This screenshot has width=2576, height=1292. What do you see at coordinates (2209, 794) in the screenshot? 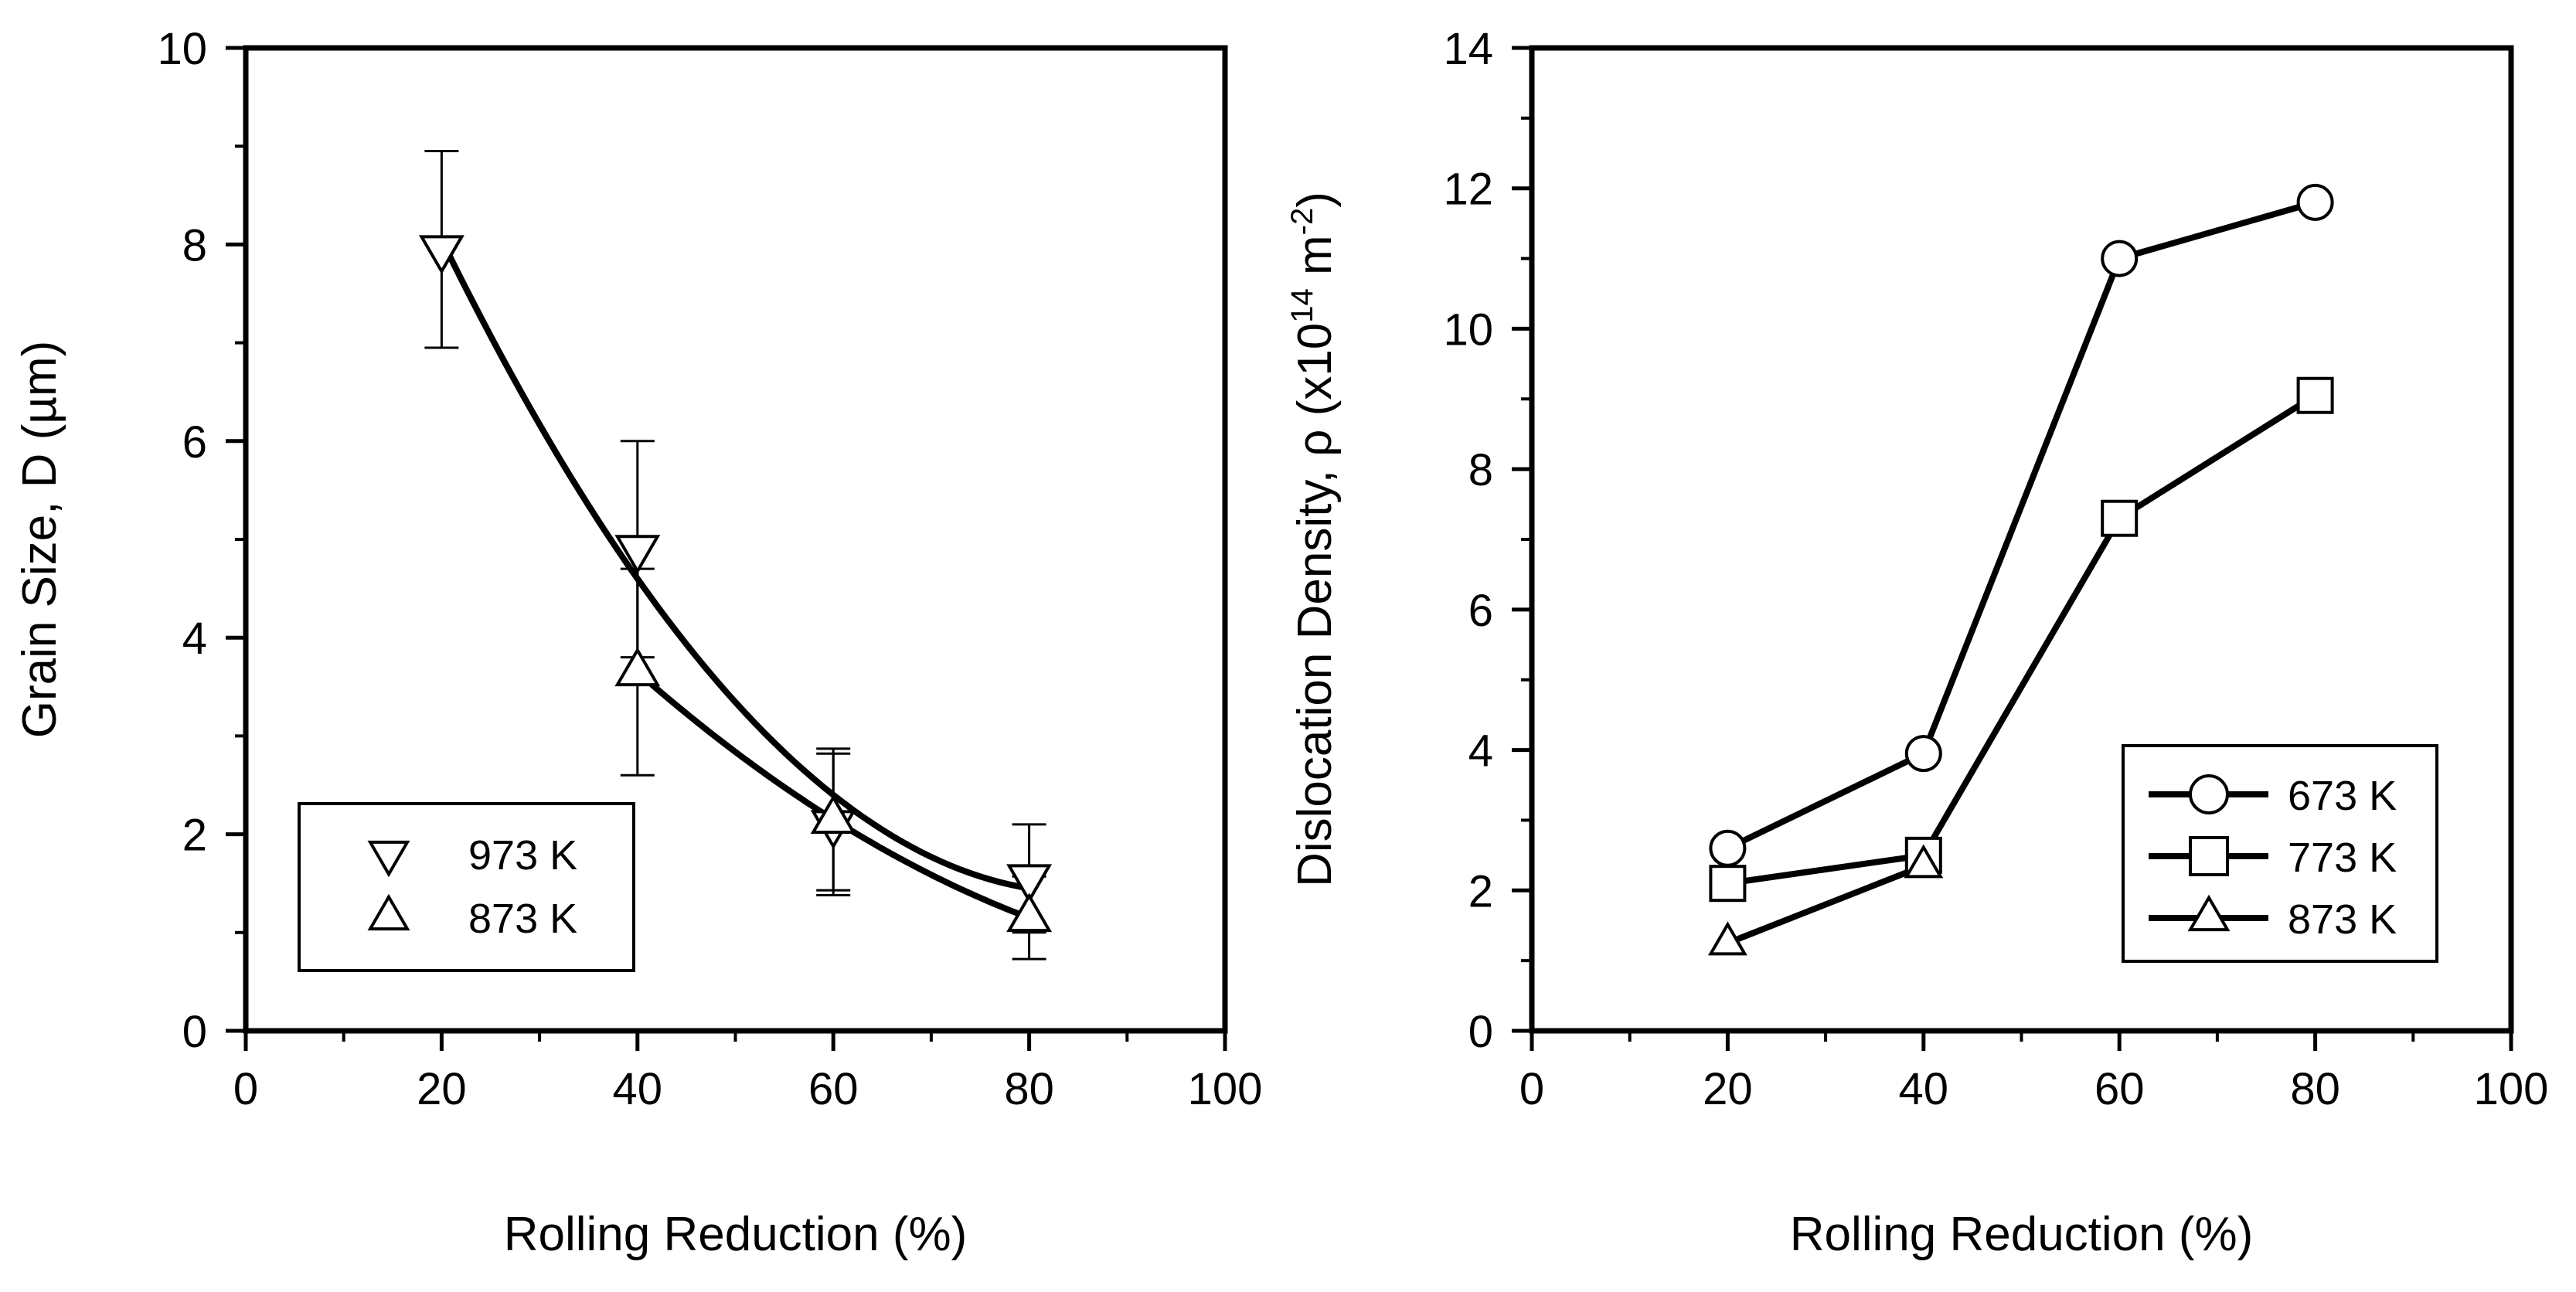
I see `legend-marker-673-K` at bounding box center [2209, 794].